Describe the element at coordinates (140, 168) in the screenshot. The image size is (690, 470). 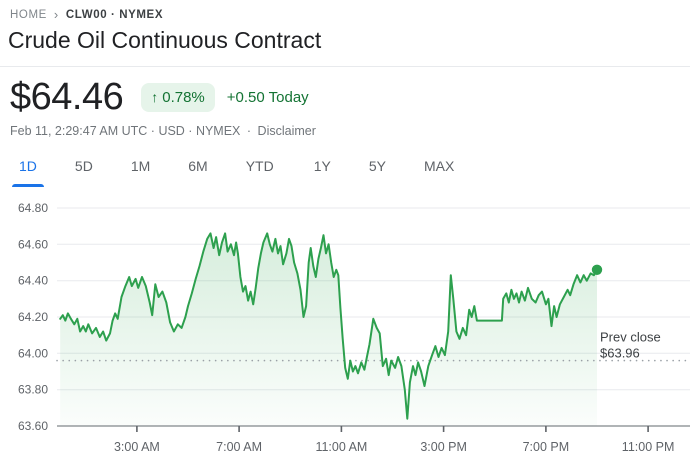
I see `tab-1m: 1M` at that location.